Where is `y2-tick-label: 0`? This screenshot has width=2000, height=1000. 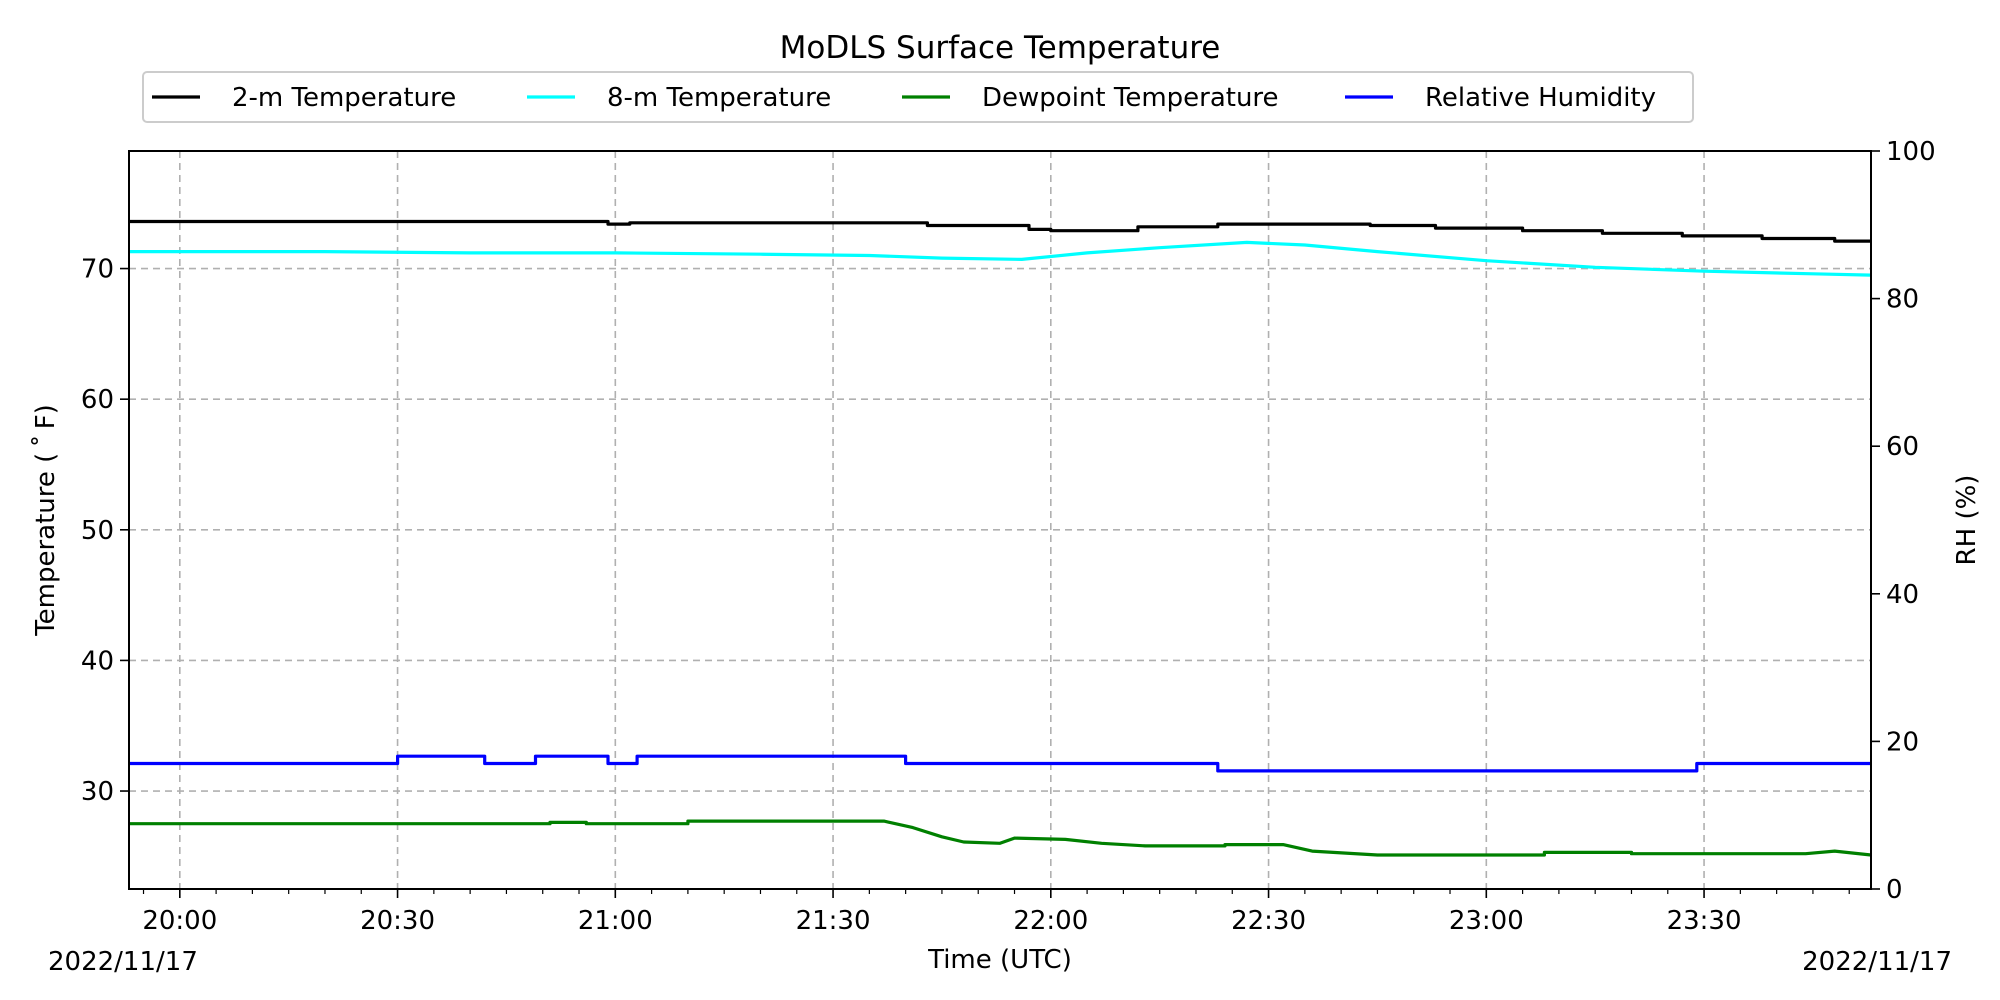 y2-tick-label: 0 is located at coordinates (1894, 890).